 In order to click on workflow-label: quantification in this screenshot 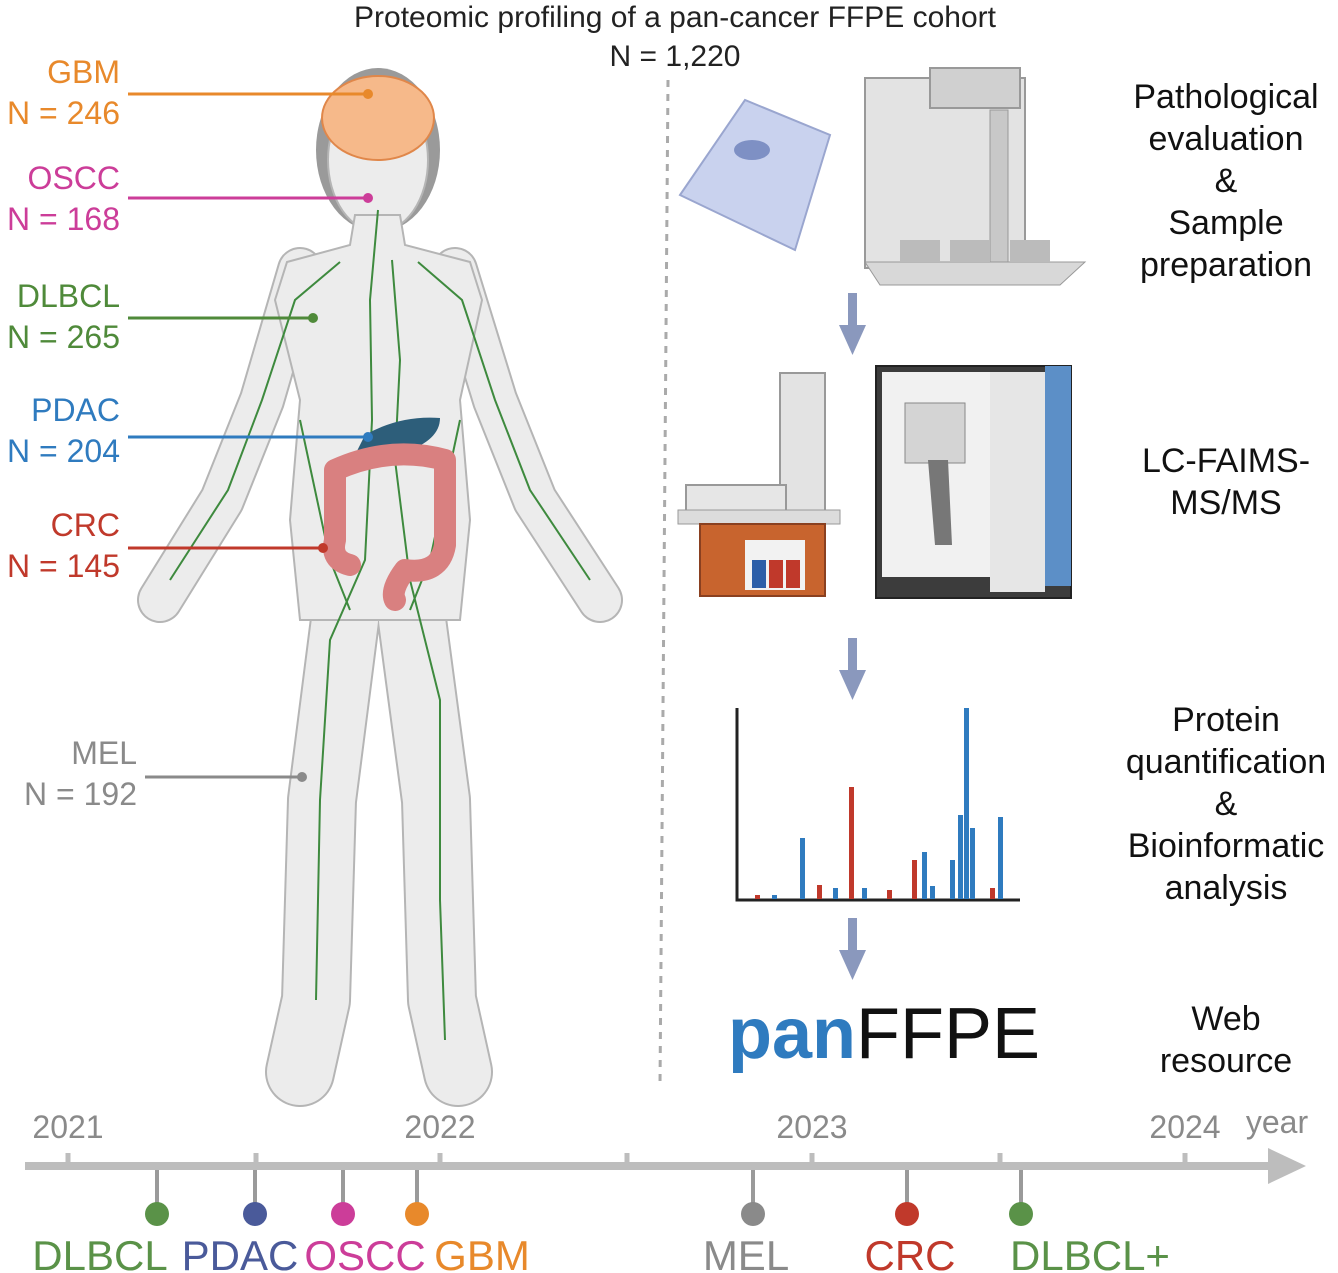, I will do `click(1226, 762)`.